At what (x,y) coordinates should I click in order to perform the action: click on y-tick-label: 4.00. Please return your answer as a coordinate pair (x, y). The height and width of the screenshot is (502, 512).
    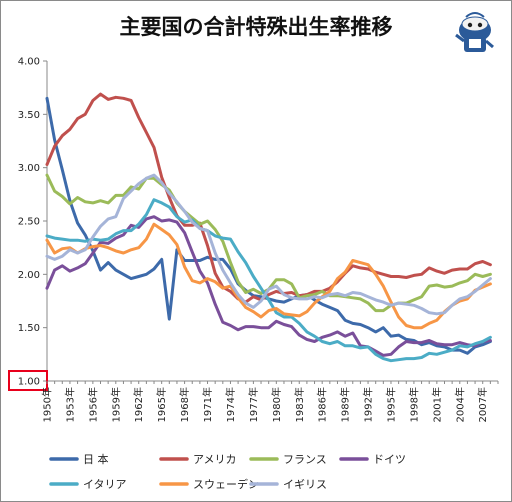
    Looking at the image, I should click on (29, 62).